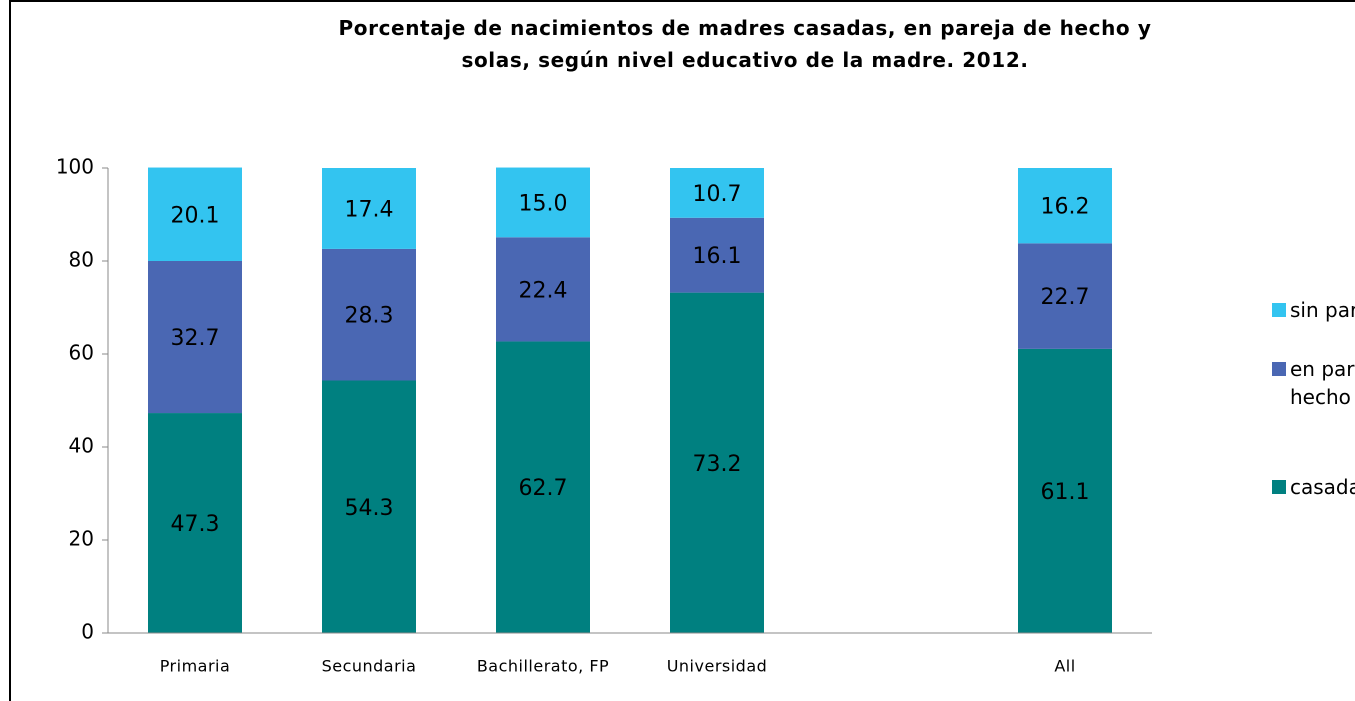 Image resolution: width=1355 pixels, height=701 pixels. I want to click on data-label: 62.7, so click(543, 488).